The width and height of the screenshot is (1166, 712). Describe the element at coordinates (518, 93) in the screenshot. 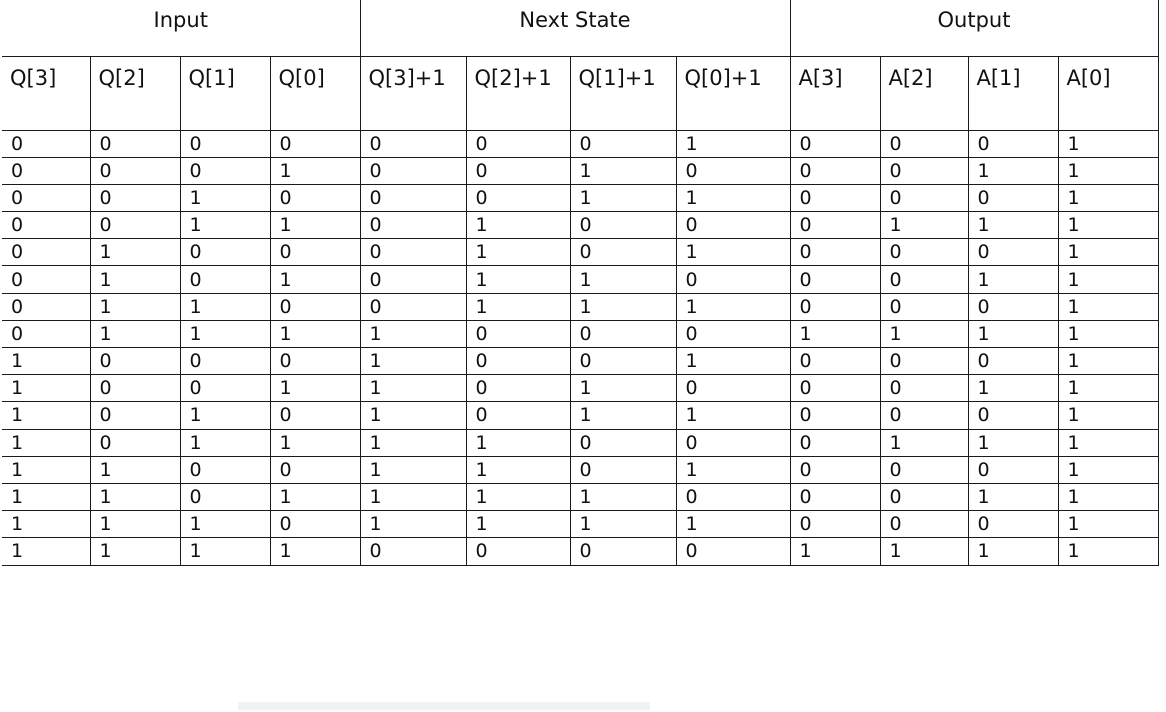

I see `column-header: Q[2]+1` at that location.